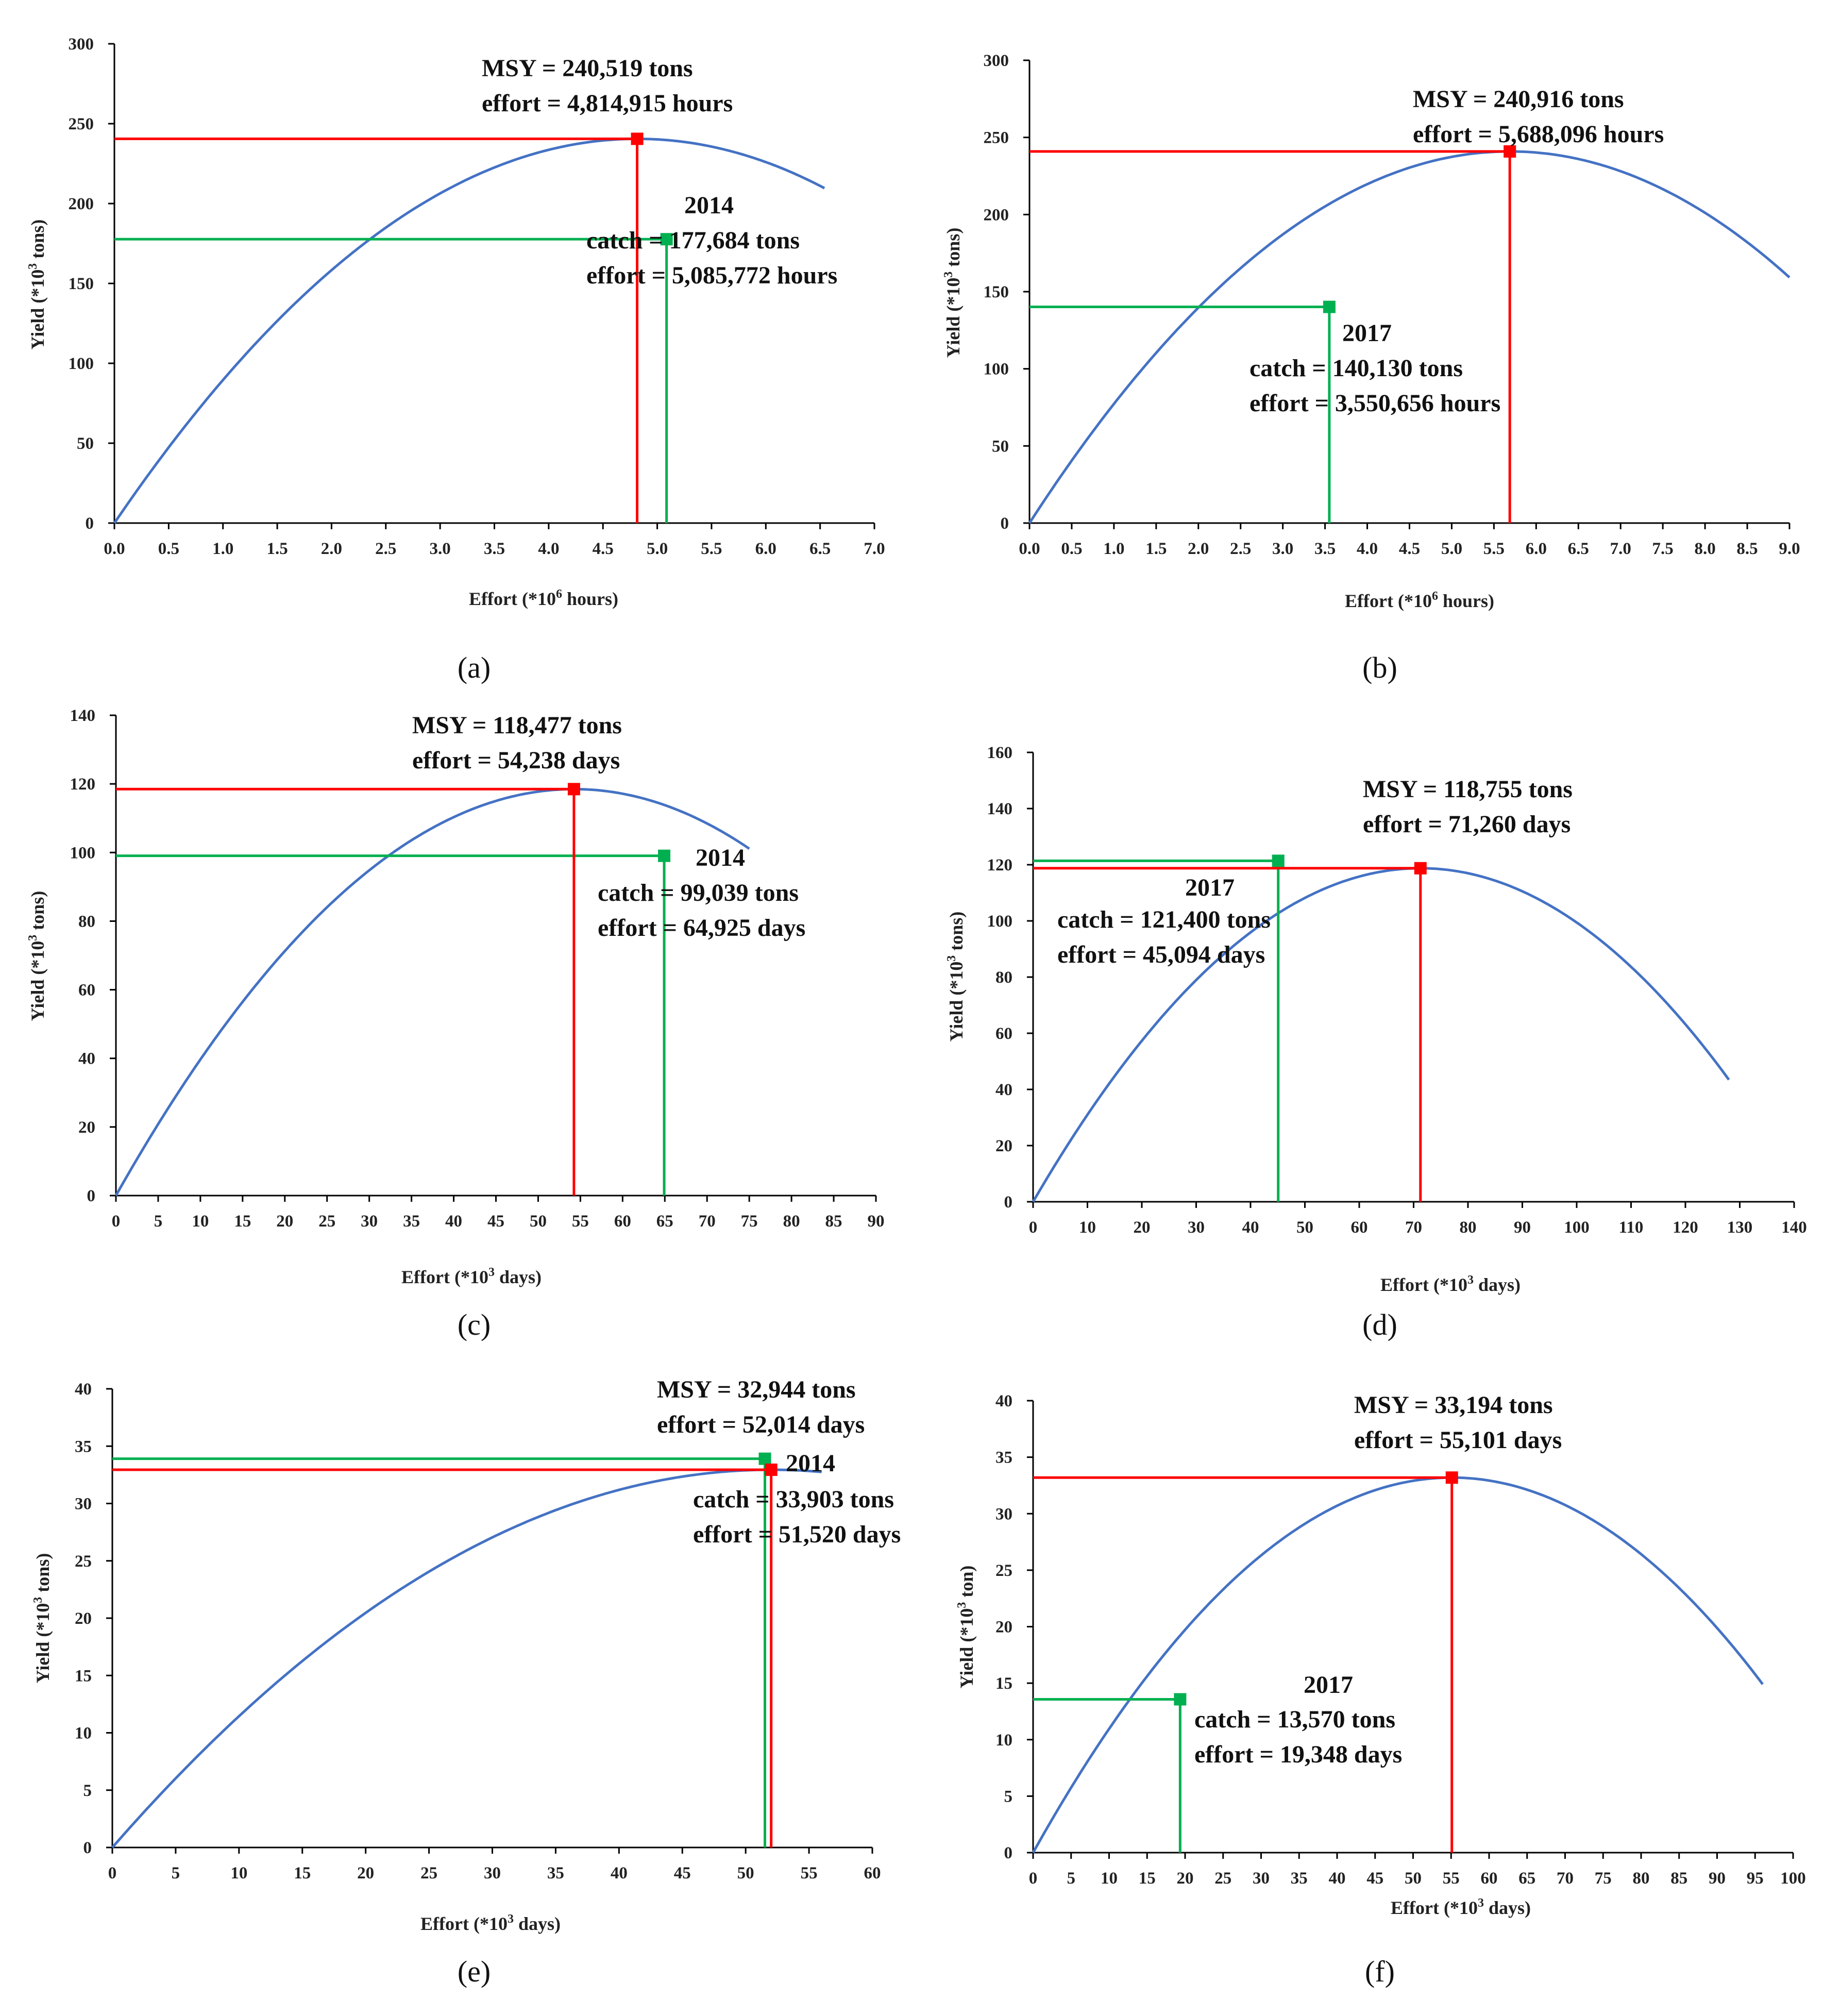  I want to click on msy-label: MSY = 32,944 tons, so click(757, 1389).